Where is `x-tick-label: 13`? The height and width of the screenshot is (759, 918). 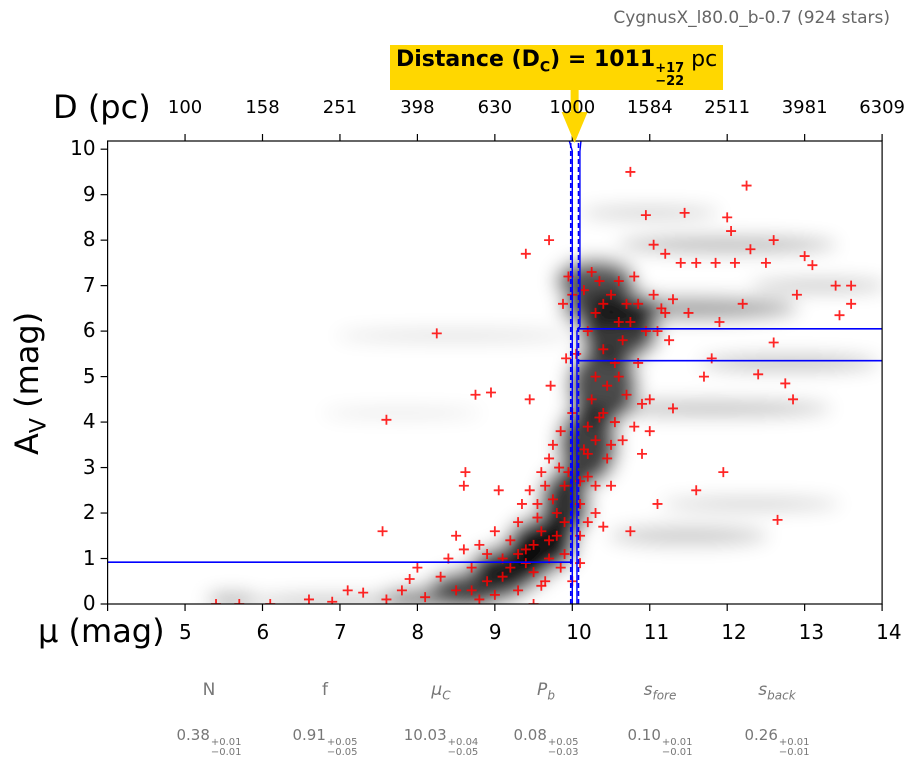
x-tick-label: 13 is located at coordinates (811, 632).